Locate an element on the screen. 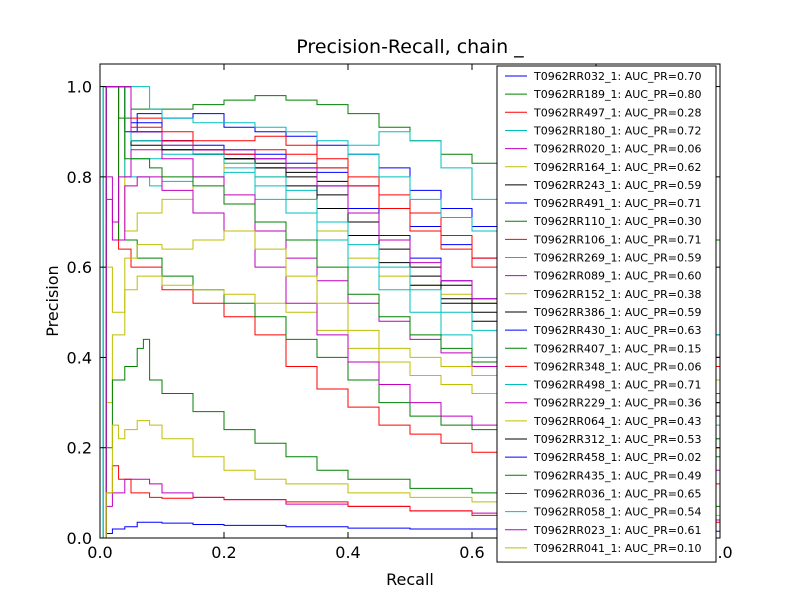  y-tick-label: 0.6 is located at coordinates (79, 267).